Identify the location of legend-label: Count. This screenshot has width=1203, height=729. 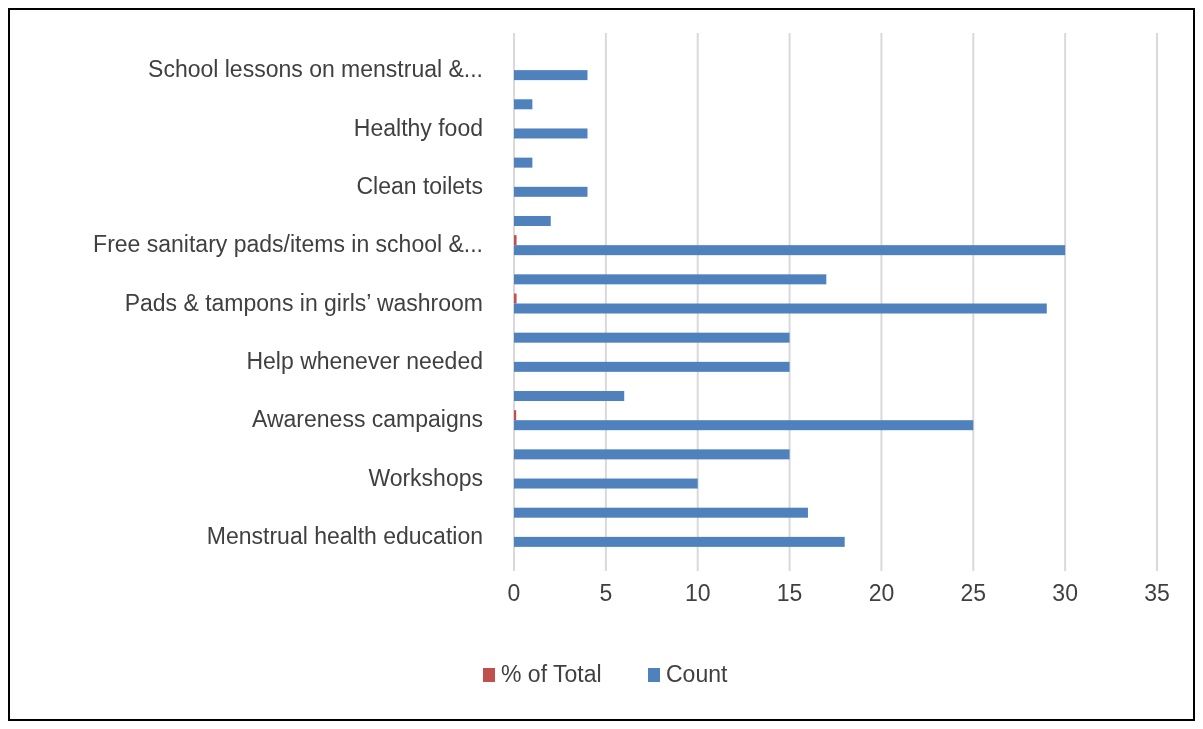
(697, 674).